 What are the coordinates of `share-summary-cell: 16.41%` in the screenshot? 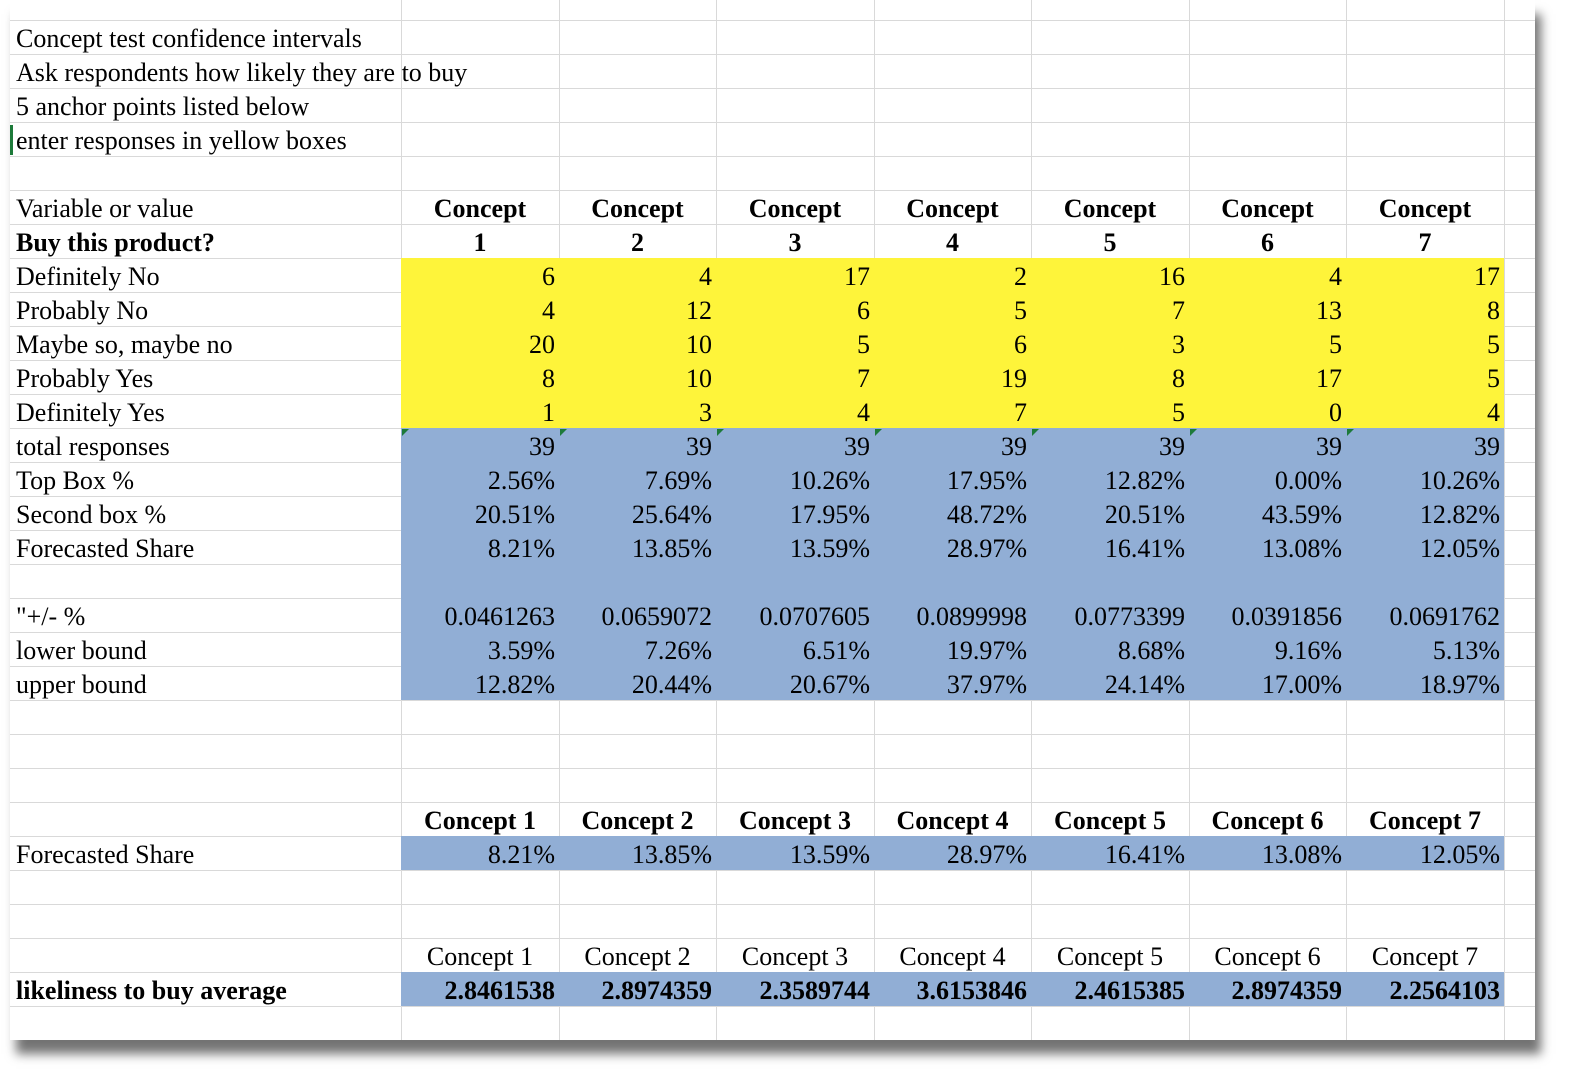 It's located at (1144, 854).